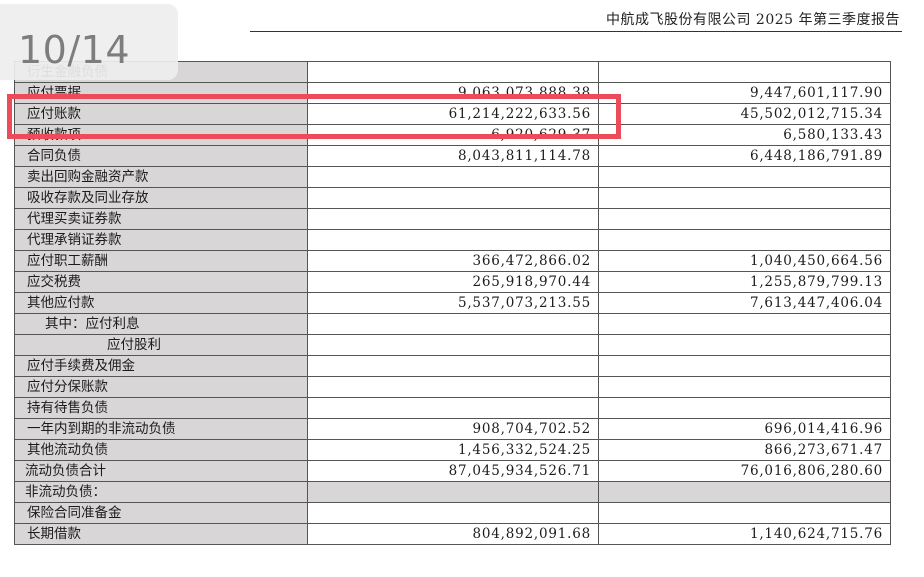  I want to click on row-label: 应付分保账款, so click(161, 387).